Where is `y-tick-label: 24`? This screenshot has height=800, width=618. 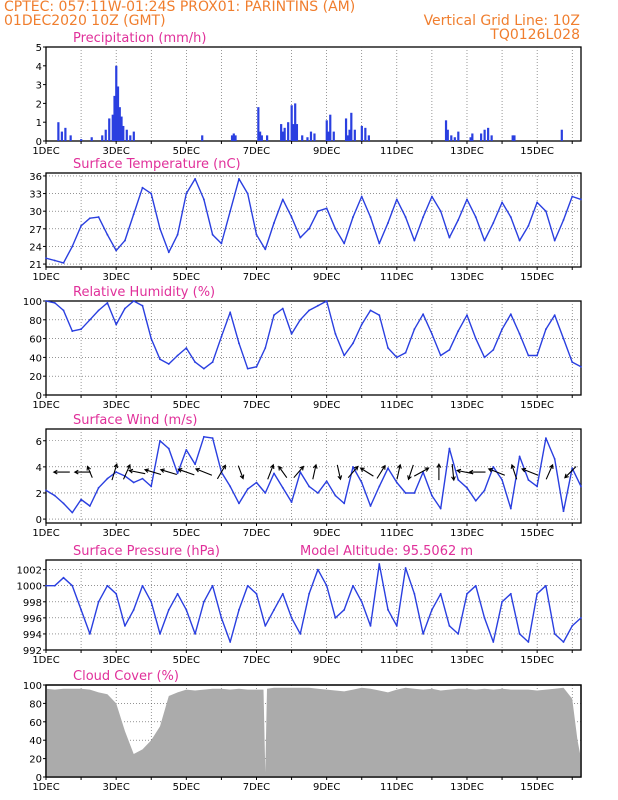
y-tick-label: 24 is located at coordinates (35, 247).